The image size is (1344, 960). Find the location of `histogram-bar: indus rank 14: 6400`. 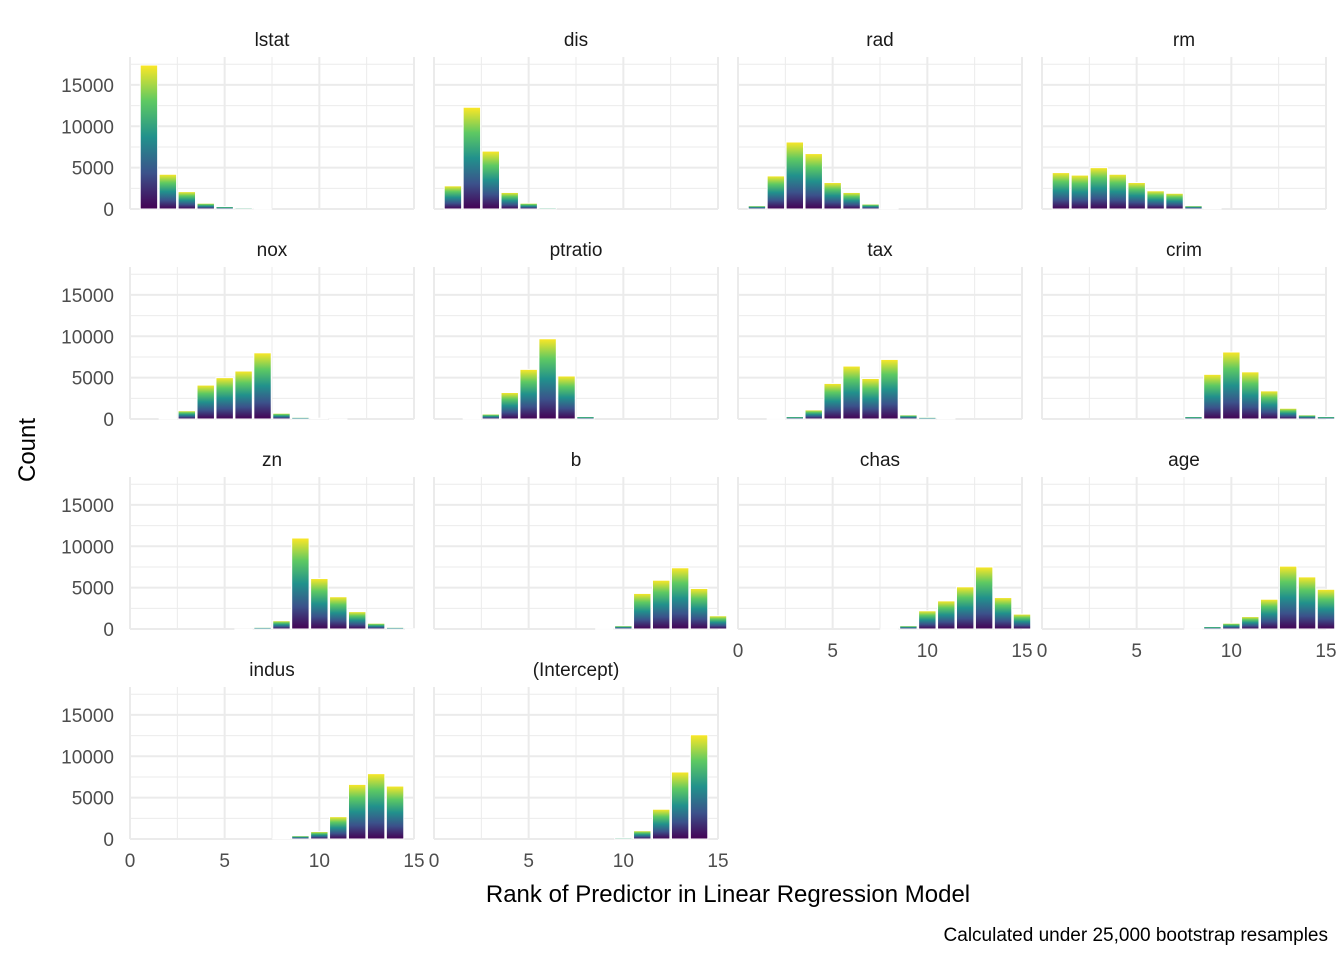

histogram-bar: indus rank 14: 6400 is located at coordinates (395, 812).